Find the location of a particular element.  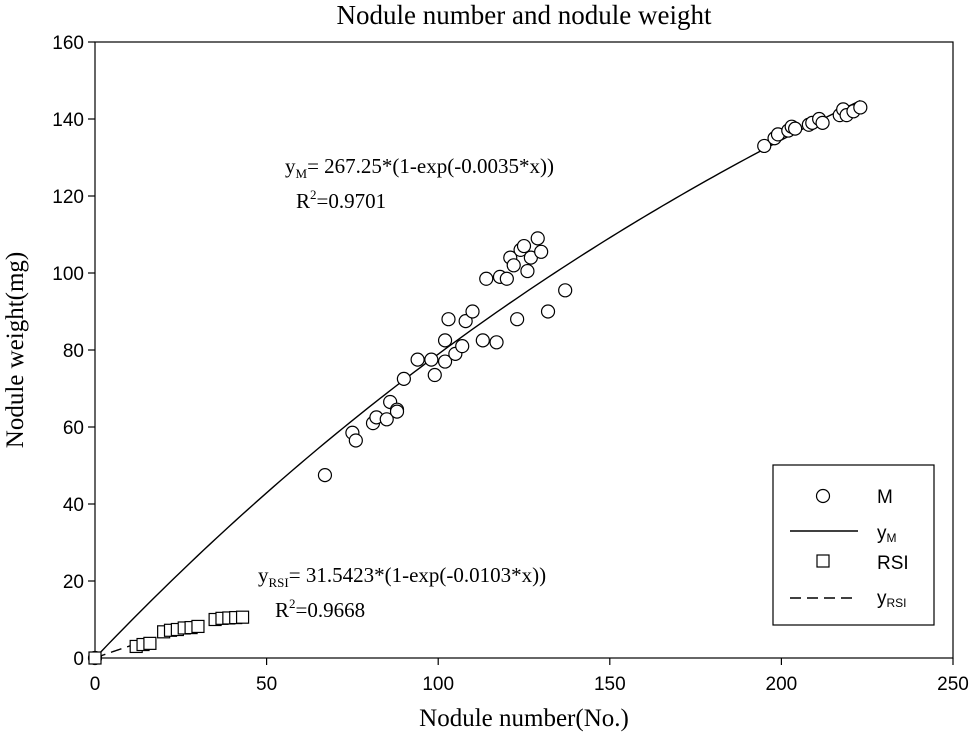

legend: M yM RSI yRSI is located at coordinates (853, 545).